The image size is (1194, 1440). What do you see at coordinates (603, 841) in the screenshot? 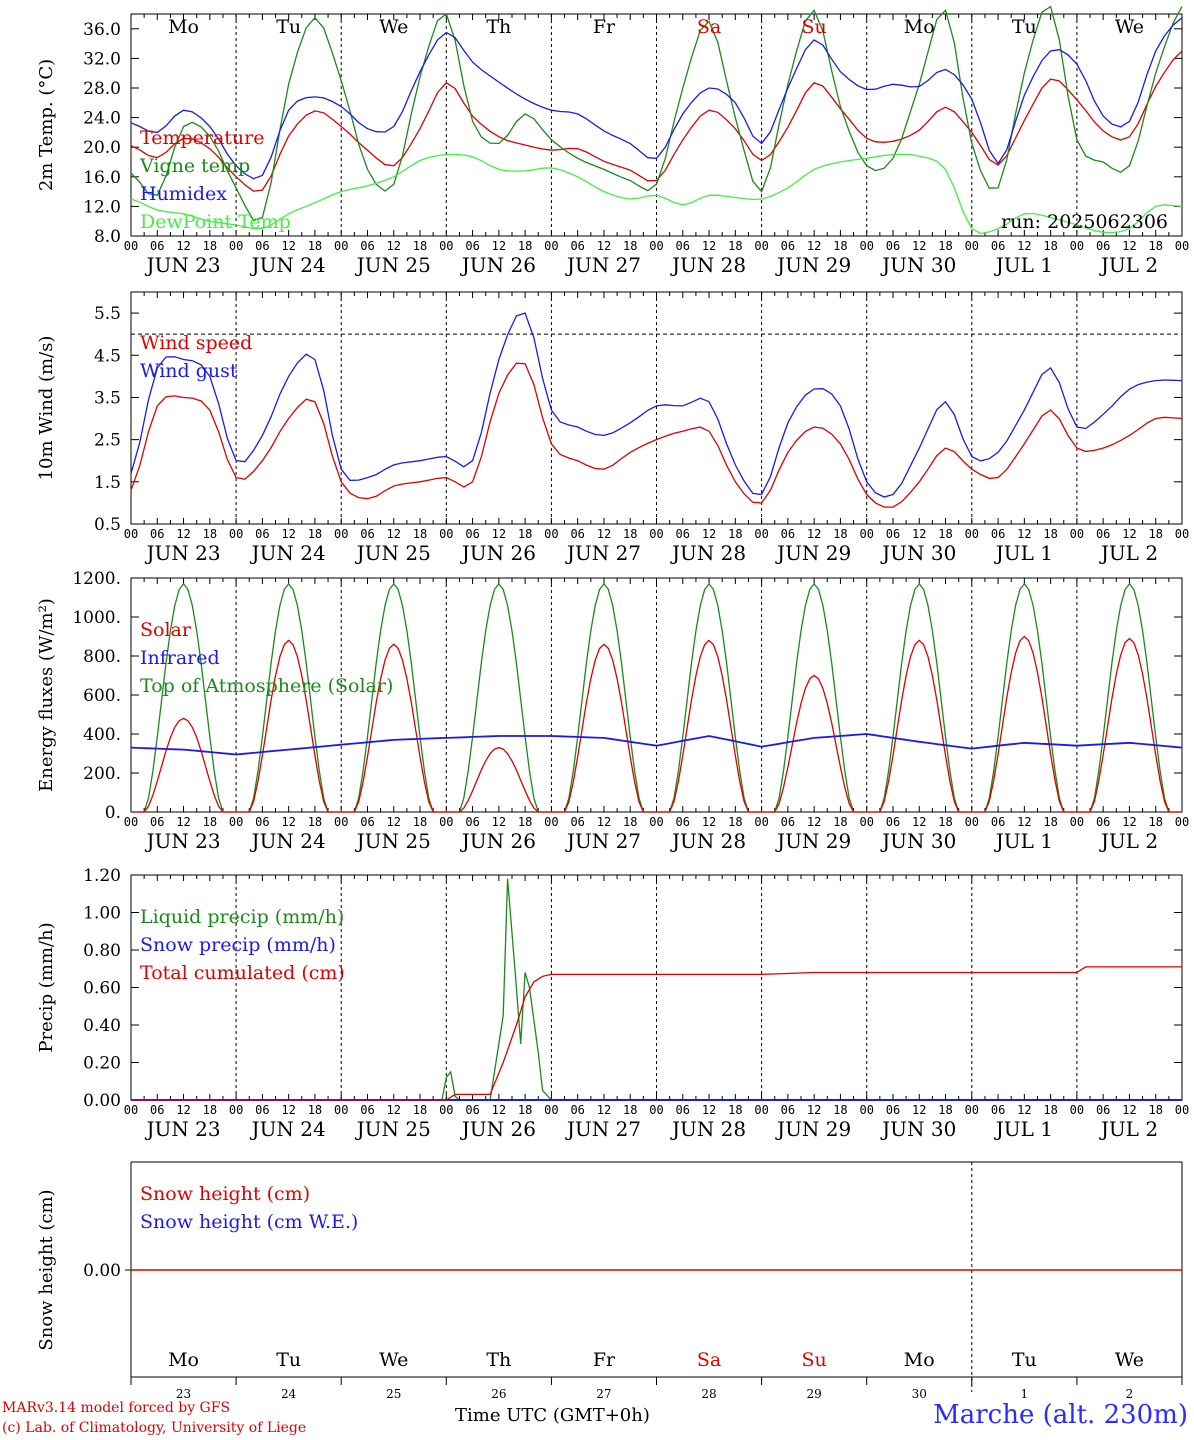
I see `energy-date-label: JUN 27` at bounding box center [603, 841].